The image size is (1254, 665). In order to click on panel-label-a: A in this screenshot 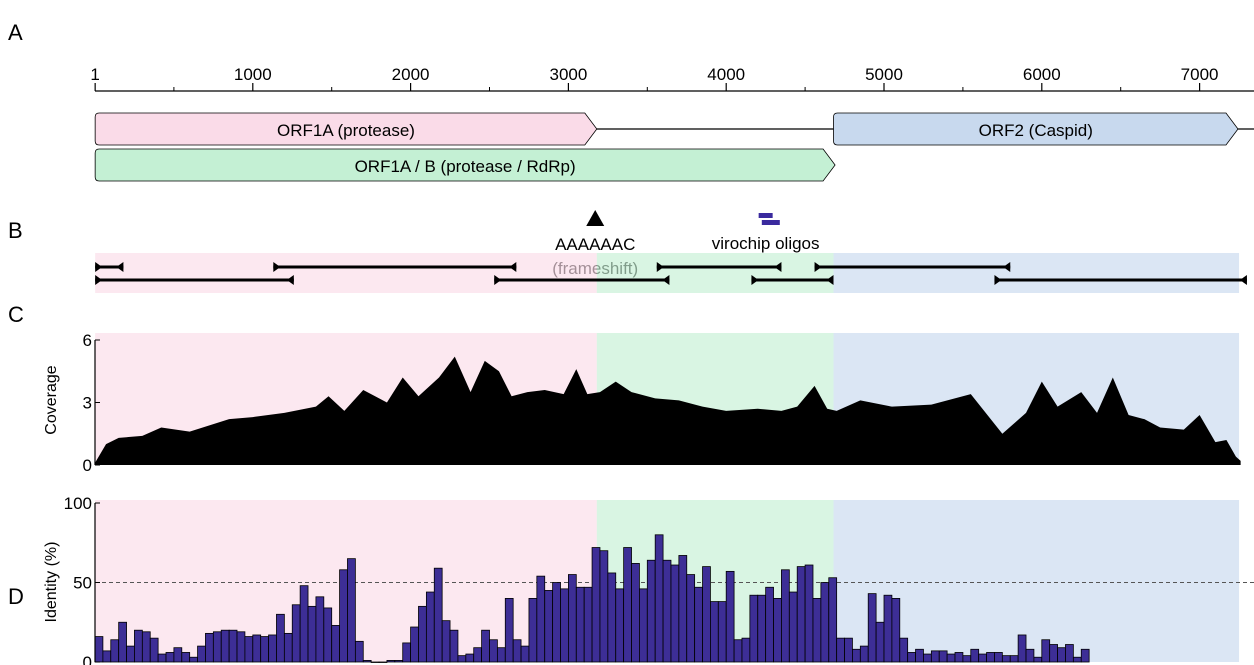, I will do `click(15, 32)`.